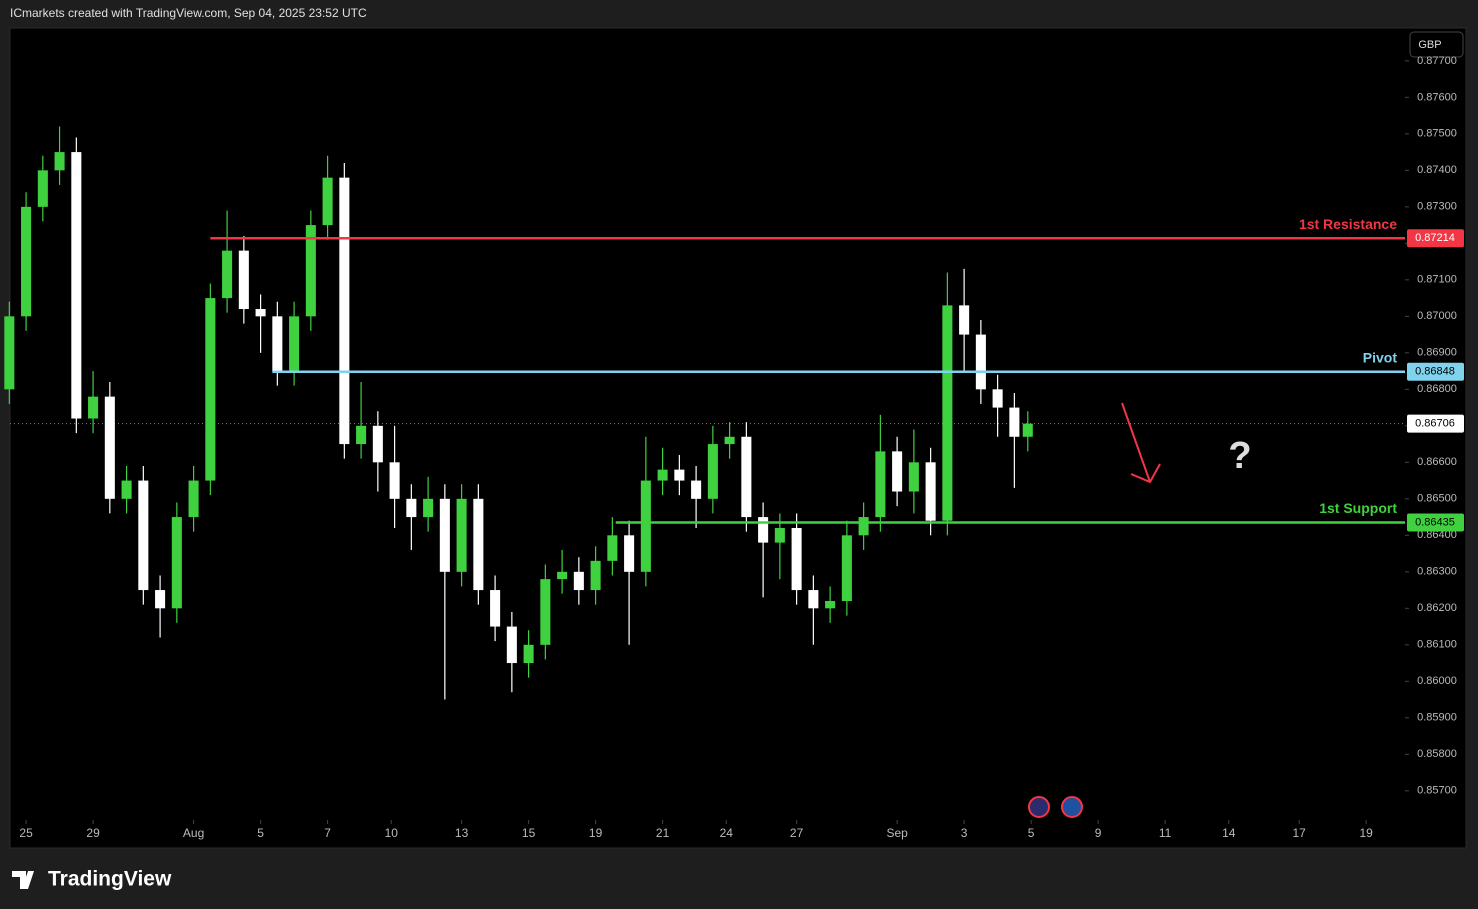  I want to click on x-tick-label: 29, so click(93, 833).